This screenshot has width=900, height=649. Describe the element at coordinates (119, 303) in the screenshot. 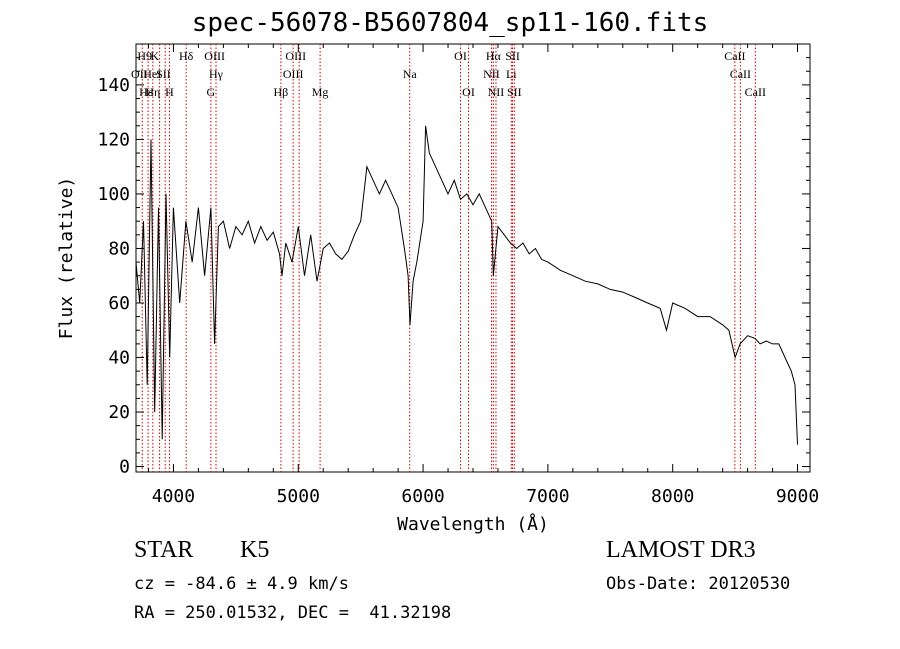

I see `y-tick-label: 60` at that location.